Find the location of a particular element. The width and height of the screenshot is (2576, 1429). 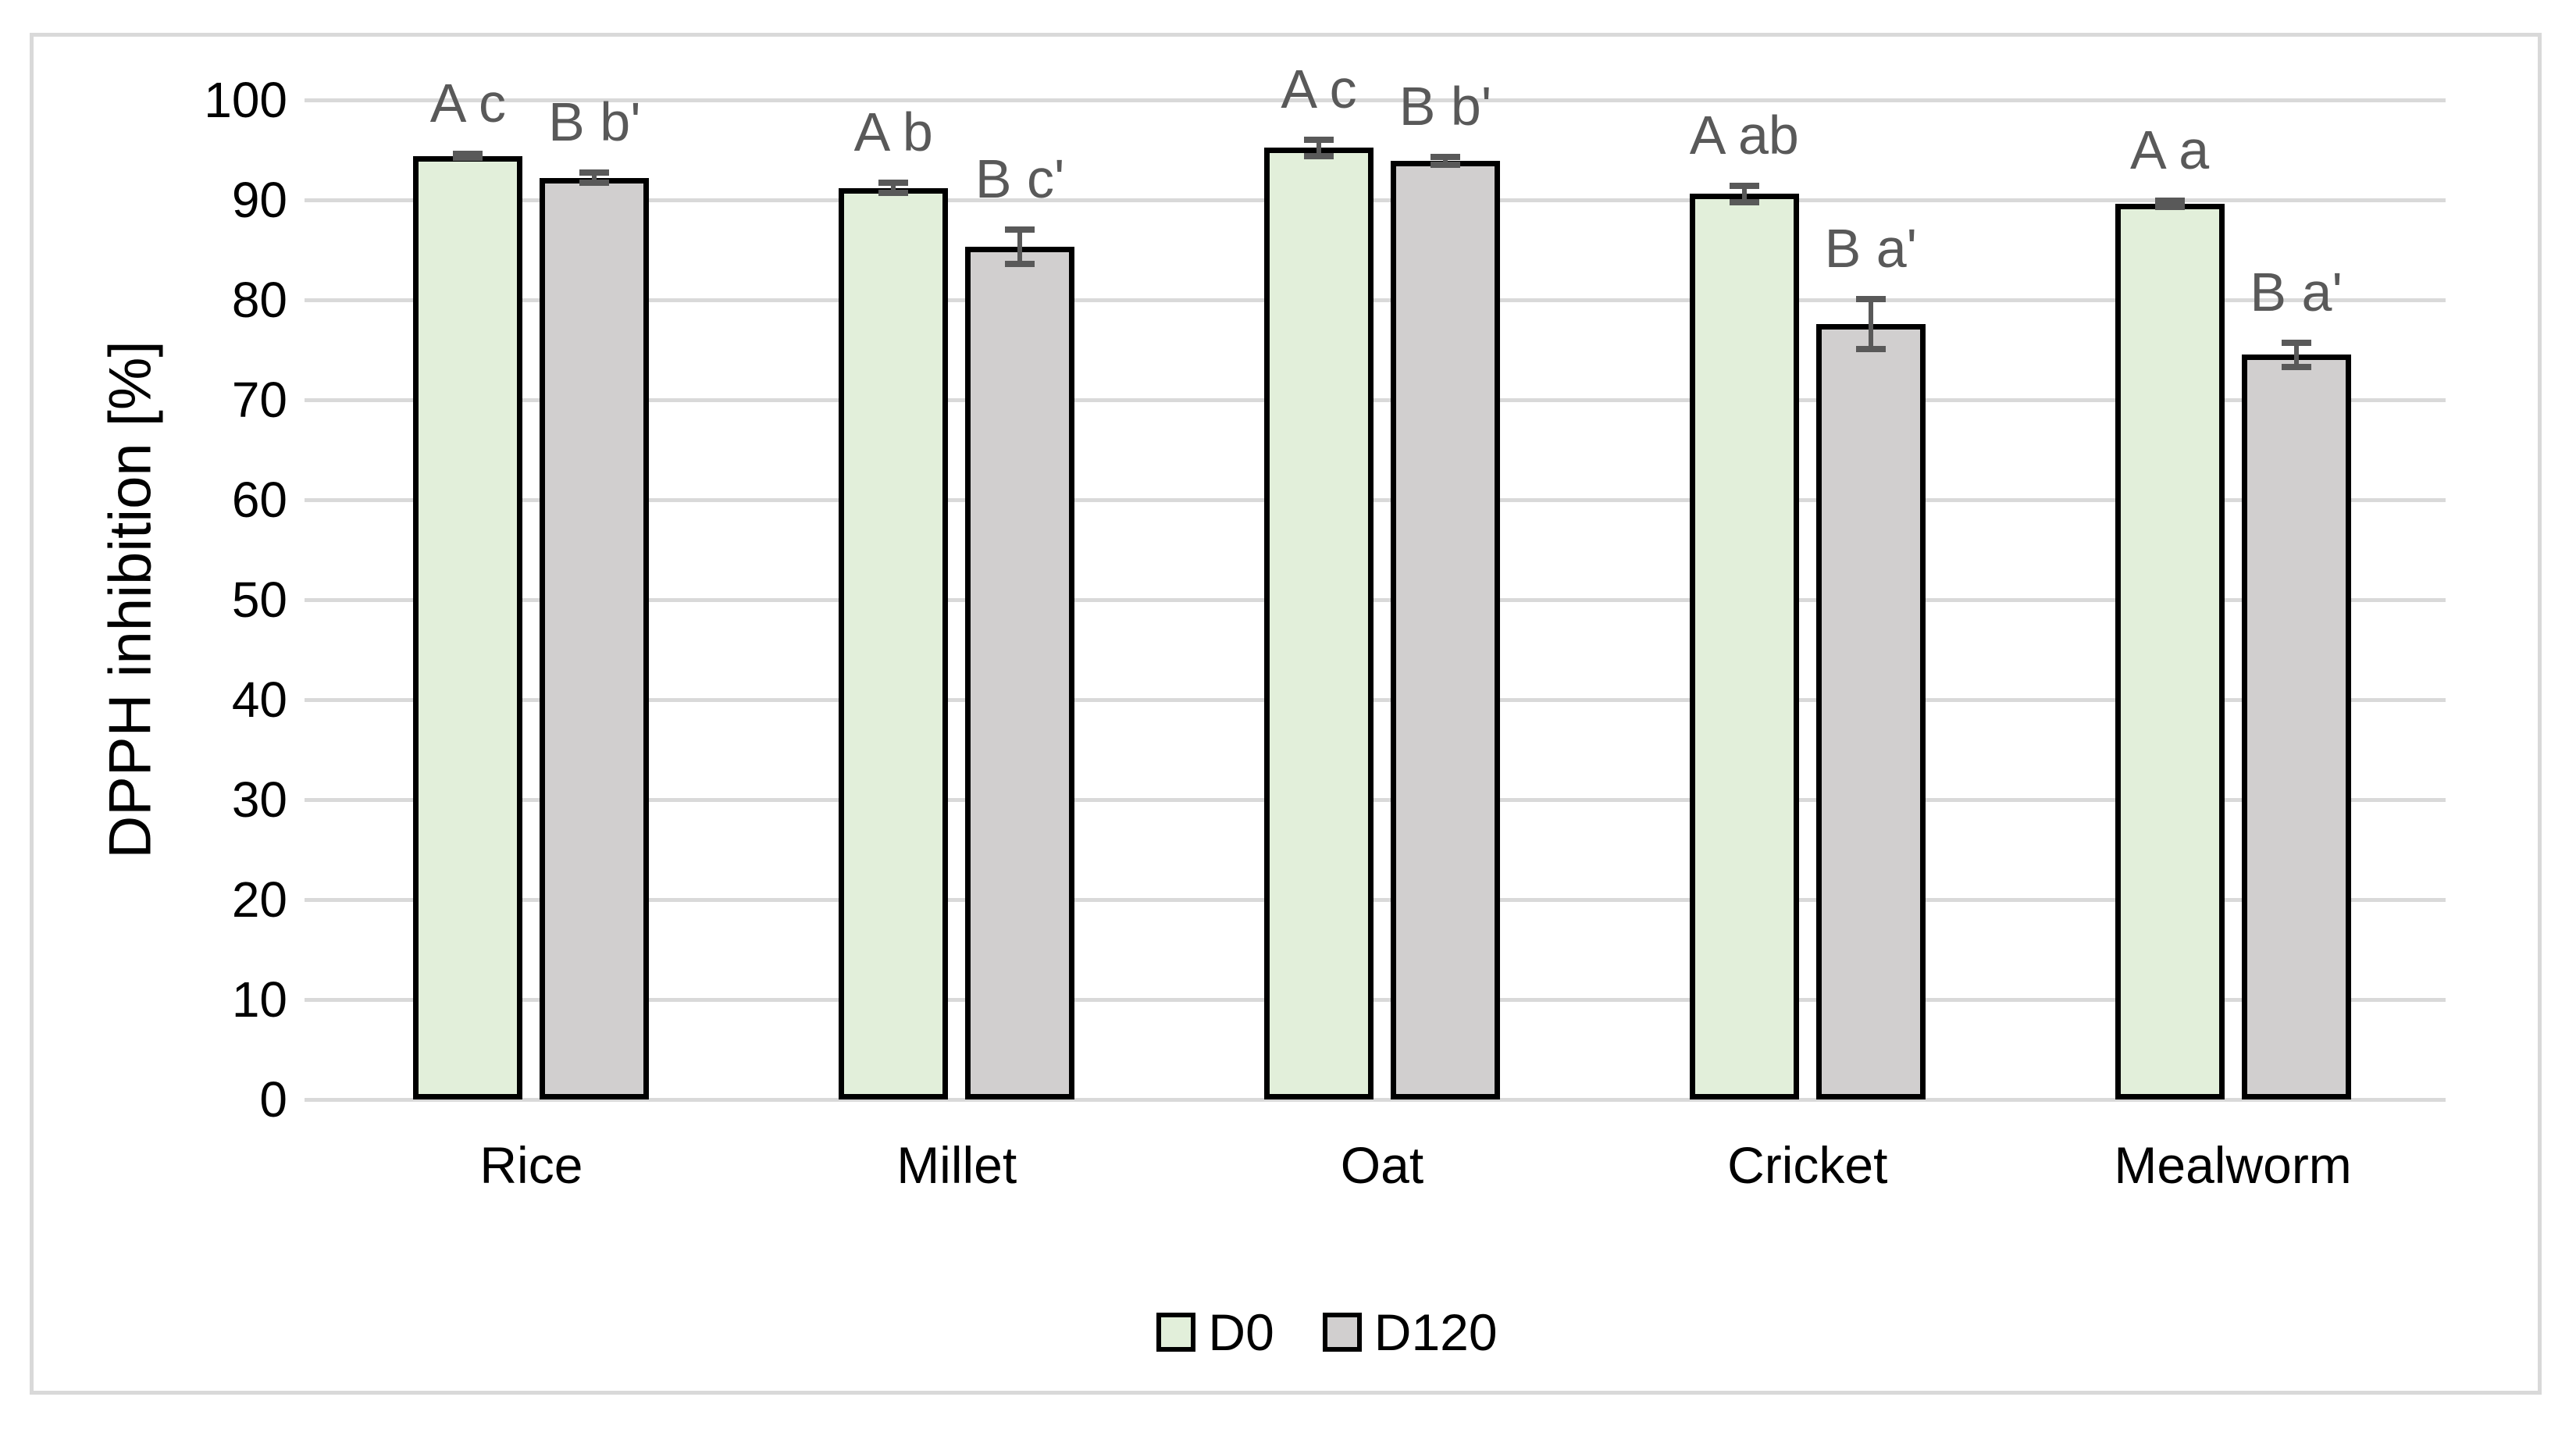

x-category-label: Rice is located at coordinates (531, 1165).